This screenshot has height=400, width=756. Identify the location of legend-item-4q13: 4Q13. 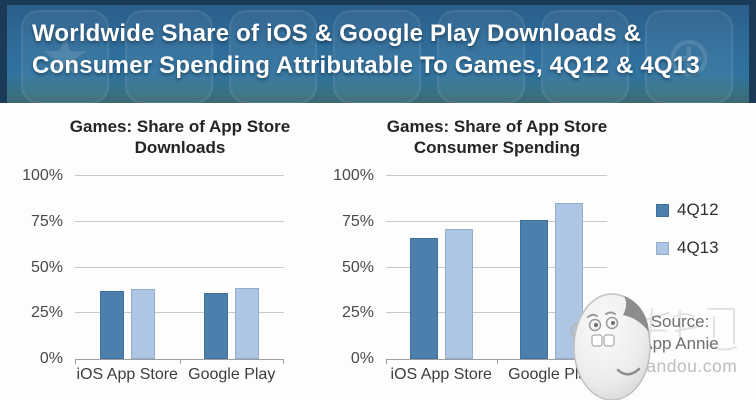
(687, 247).